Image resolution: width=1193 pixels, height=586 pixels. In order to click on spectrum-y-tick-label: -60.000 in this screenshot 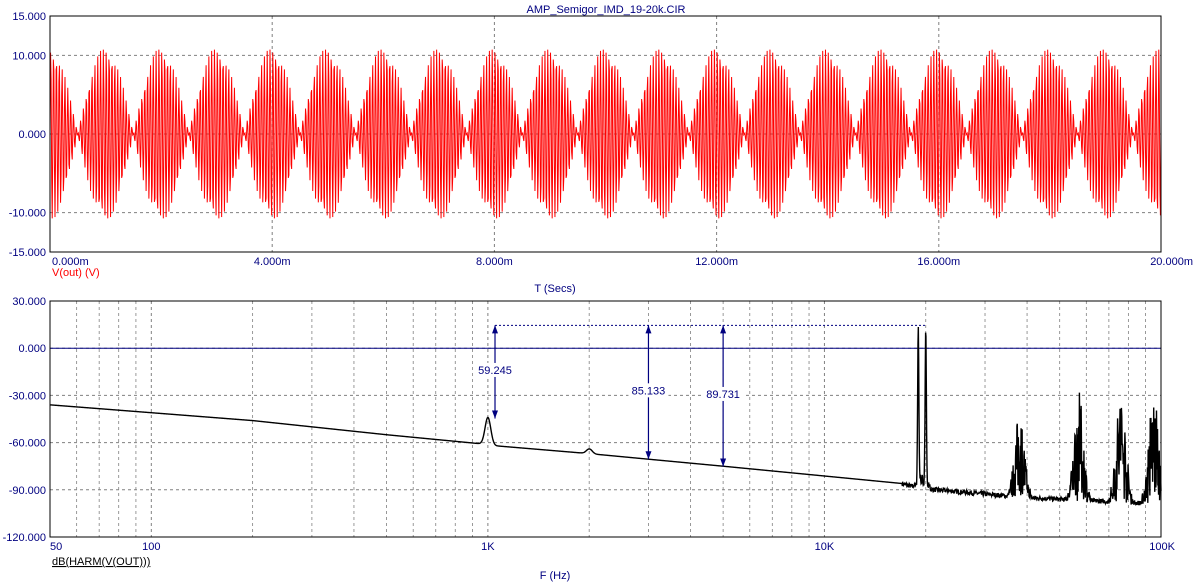, I will do `click(27, 444)`.